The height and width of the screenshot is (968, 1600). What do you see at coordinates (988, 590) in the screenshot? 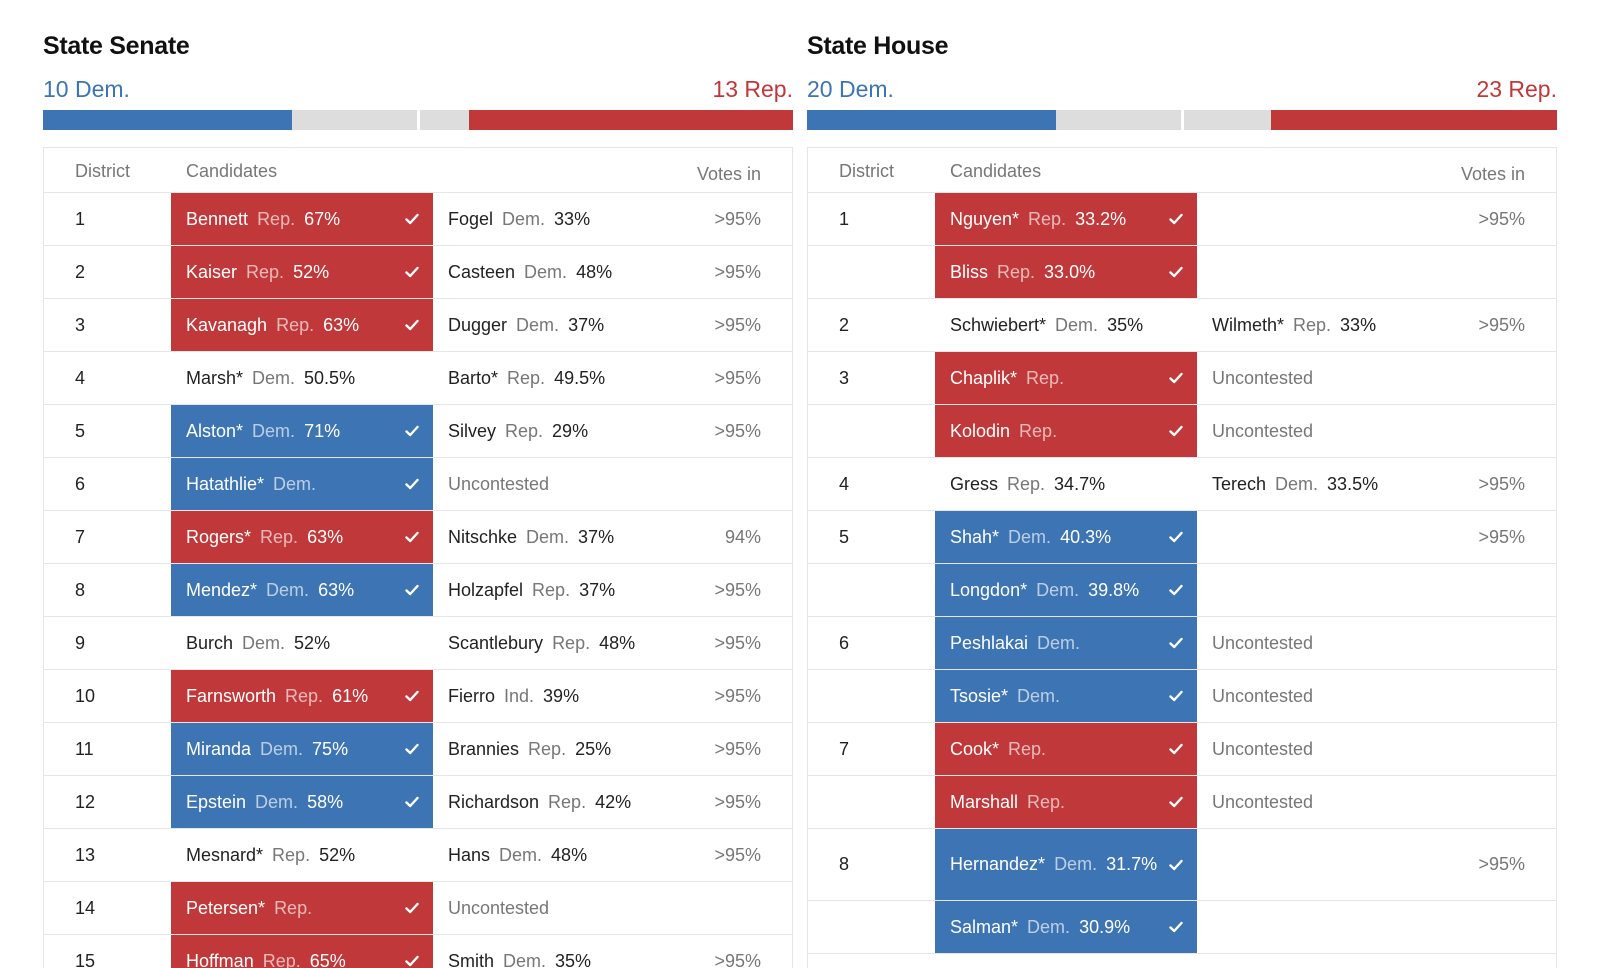
I see `candidate-name: Longdon*` at bounding box center [988, 590].